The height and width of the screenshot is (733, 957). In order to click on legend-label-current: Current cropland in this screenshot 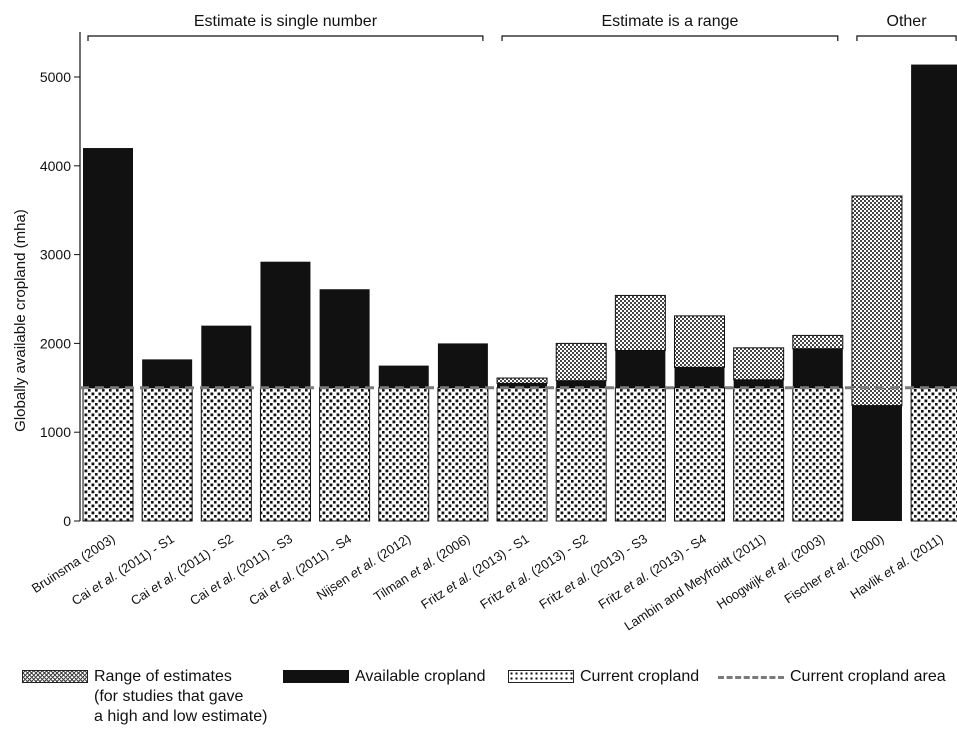, I will do `click(640, 676)`.